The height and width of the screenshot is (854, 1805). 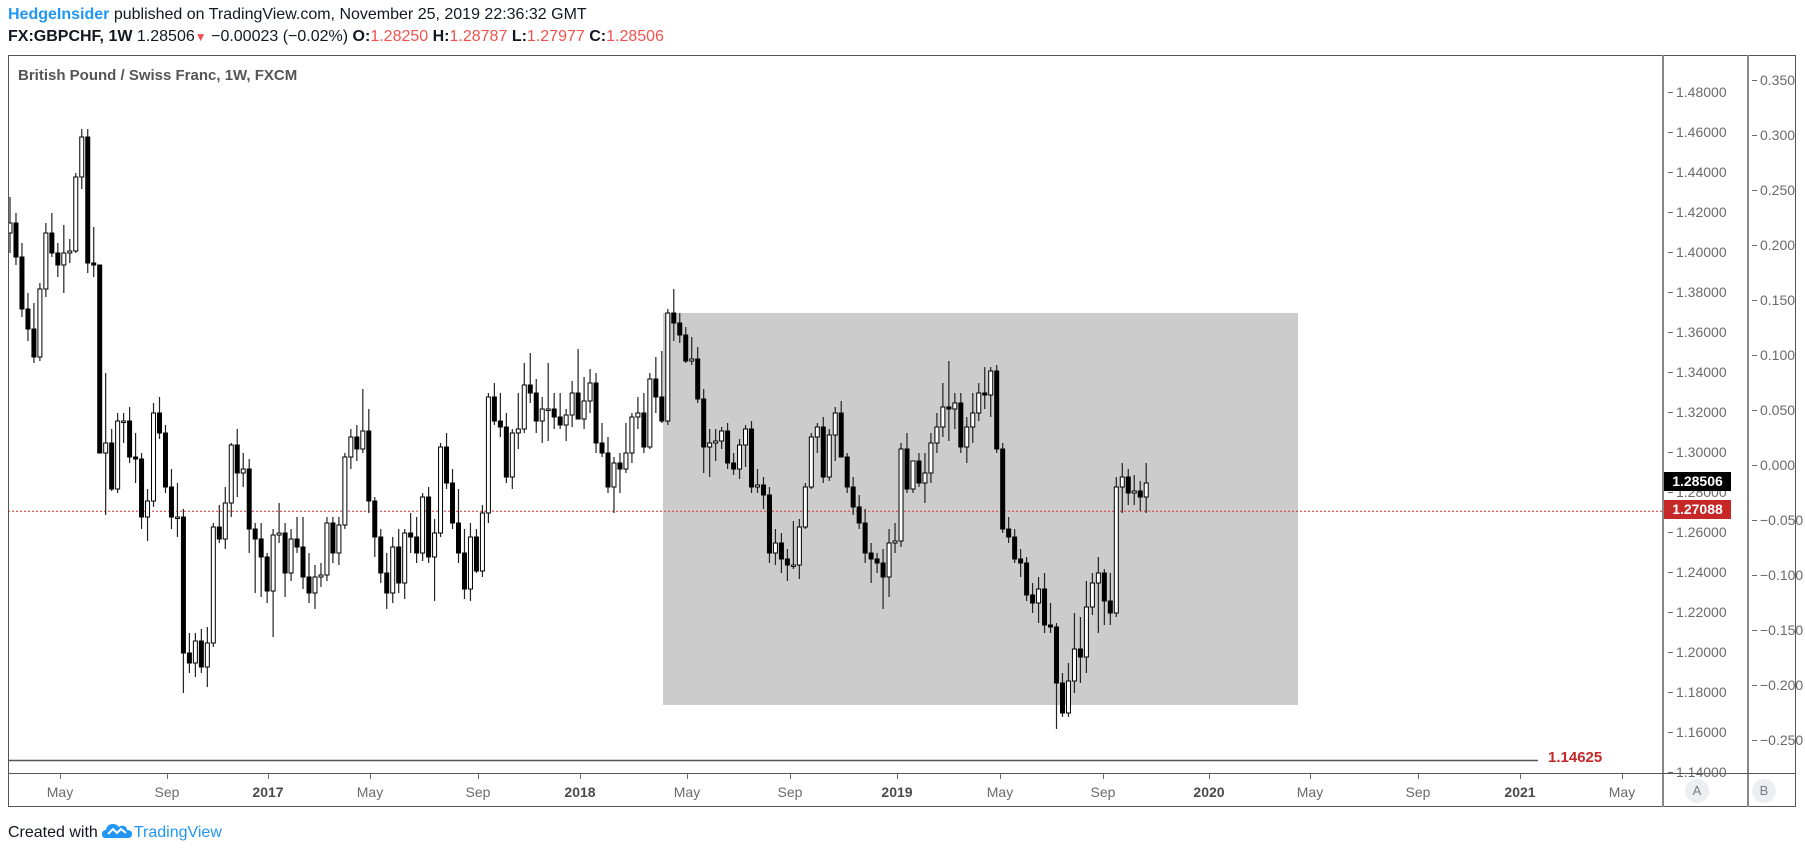 I want to click on percent-tick-label: −0.250, so click(x=1777, y=740).